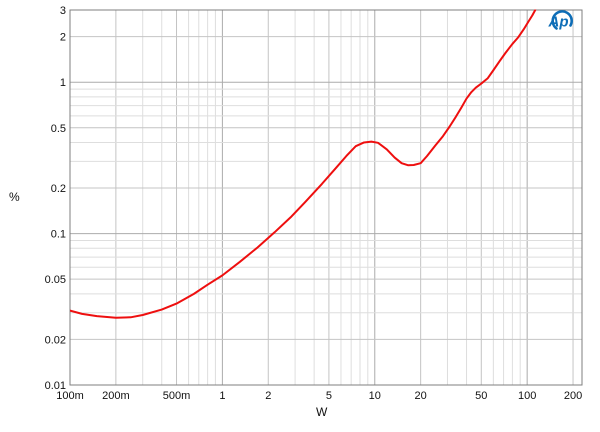  Describe the element at coordinates (222, 396) in the screenshot. I see `x-tick-label: 1` at that location.